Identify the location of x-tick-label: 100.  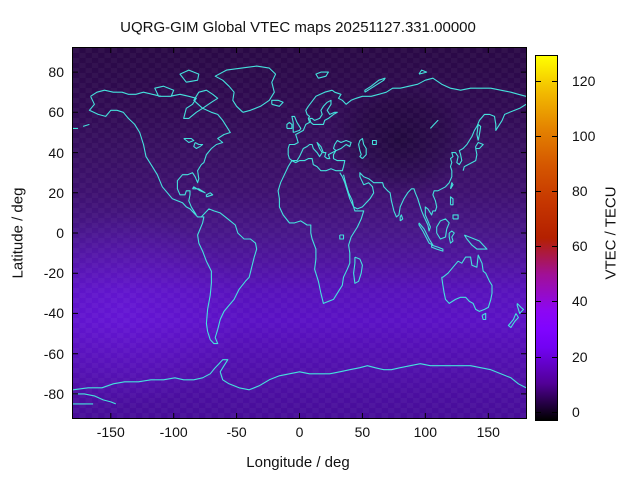
(425, 432).